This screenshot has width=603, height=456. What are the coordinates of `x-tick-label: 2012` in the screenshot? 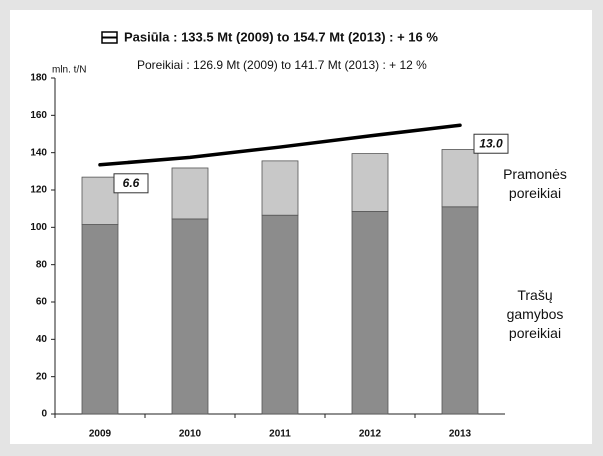 It's located at (370, 434).